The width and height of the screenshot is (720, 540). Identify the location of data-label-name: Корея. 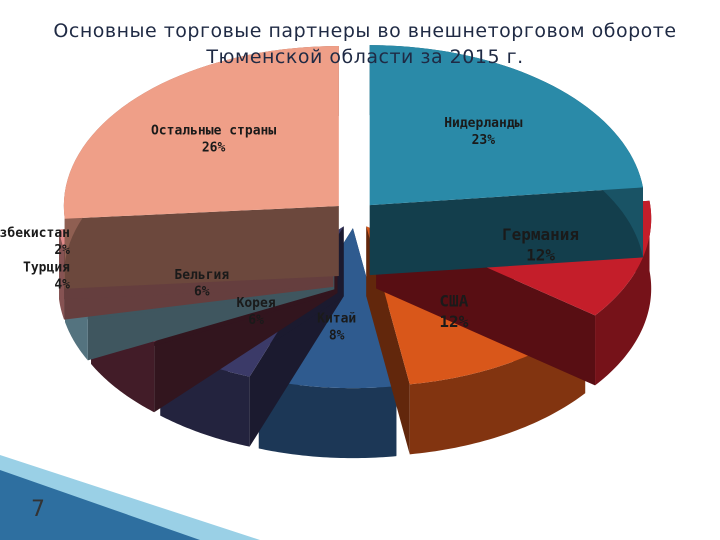
(256, 303).